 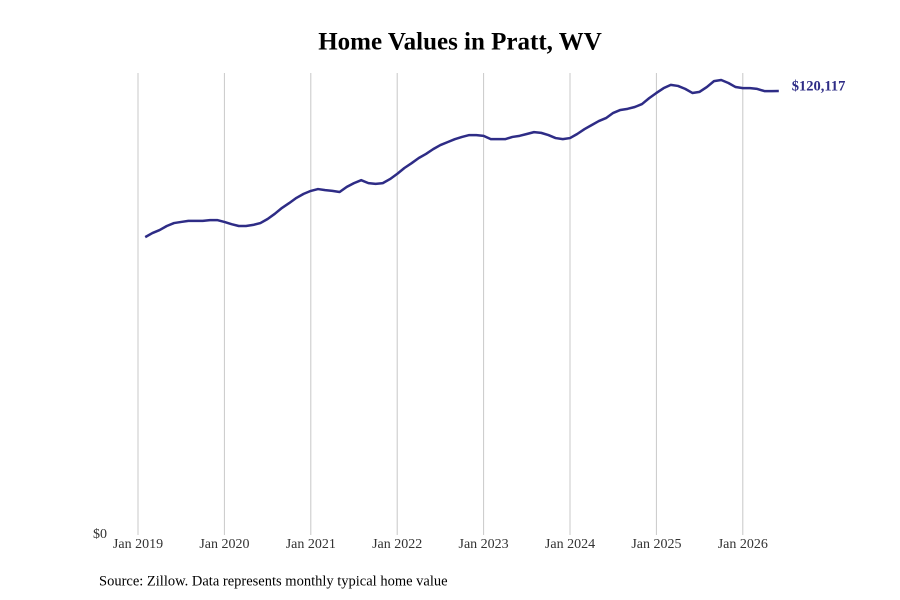 I want to click on x-tick-label: Jan 2020, so click(x=224, y=544).